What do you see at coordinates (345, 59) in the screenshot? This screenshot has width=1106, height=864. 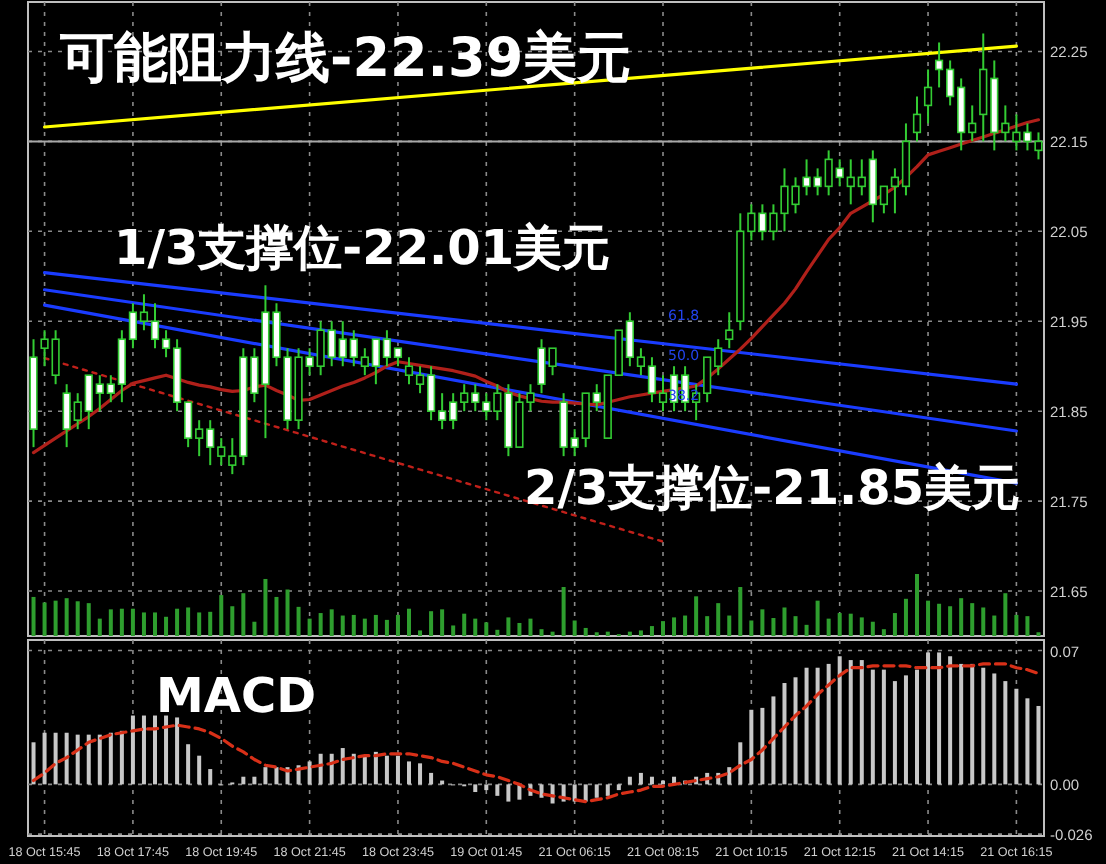 I see `annotation: 可能阻力线-22.39美元` at bounding box center [345, 59].